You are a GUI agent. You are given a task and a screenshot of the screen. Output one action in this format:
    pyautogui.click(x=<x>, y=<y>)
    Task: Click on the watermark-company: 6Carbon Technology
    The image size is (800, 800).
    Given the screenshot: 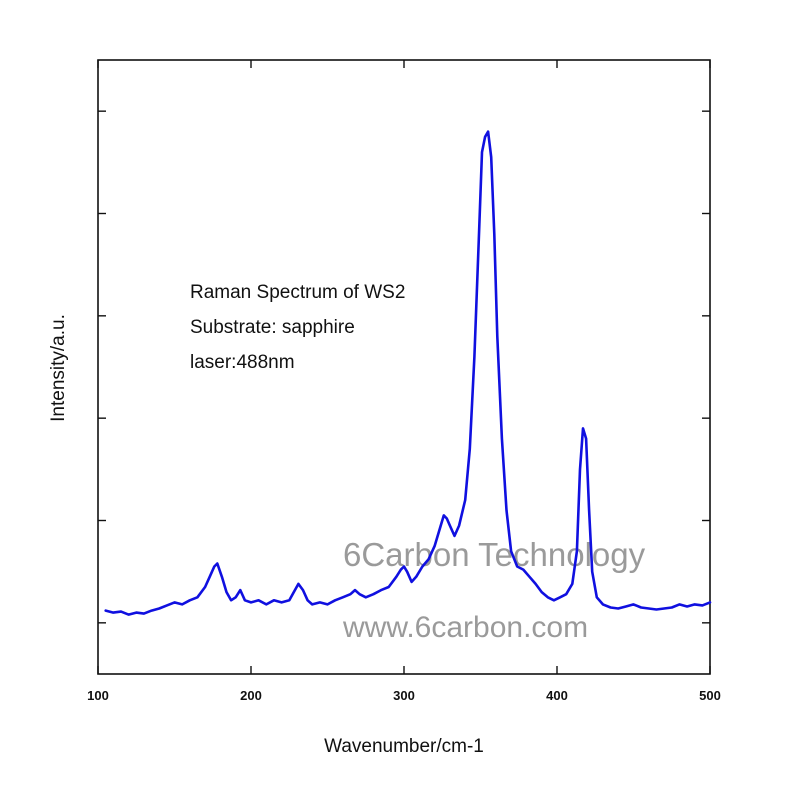 What is the action you would take?
    pyautogui.click(x=494, y=554)
    